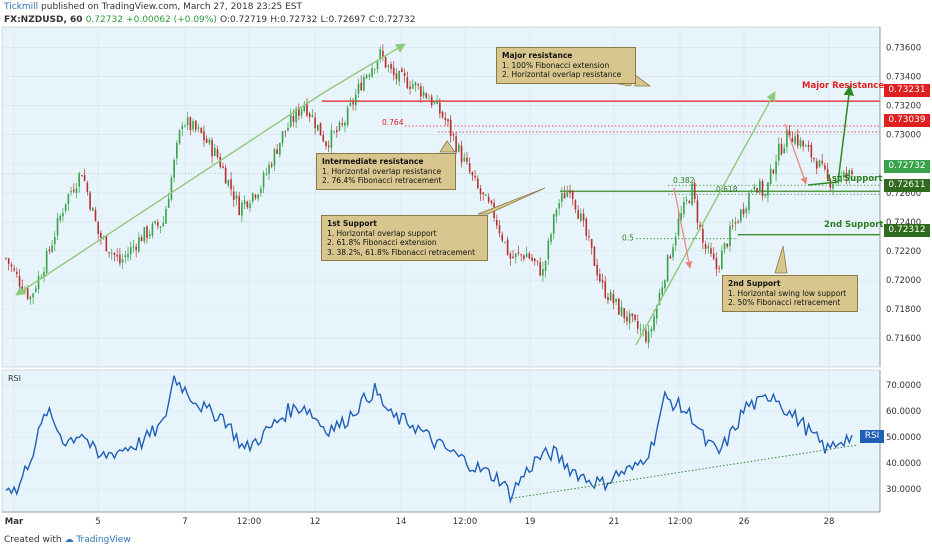 The image size is (932, 550). What do you see at coordinates (243, 20) in the screenshot?
I see `open-value: O:0.72719` at bounding box center [243, 20].